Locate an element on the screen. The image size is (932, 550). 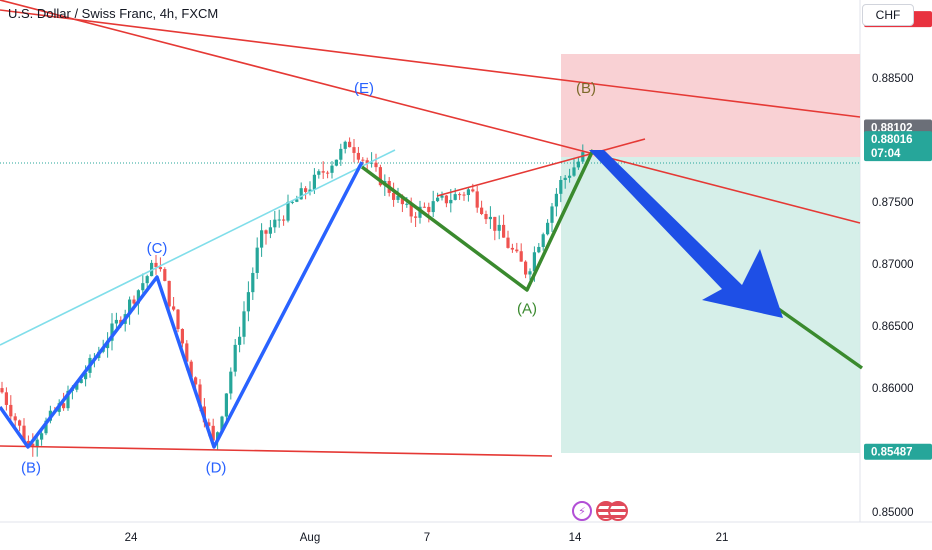
price-tag-label: 0.85487 is located at coordinates (892, 453).